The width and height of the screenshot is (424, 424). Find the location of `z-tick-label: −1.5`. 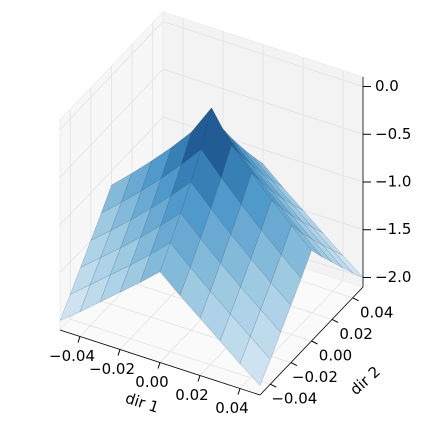

z-tick-label: −1.5 is located at coordinates (393, 229).